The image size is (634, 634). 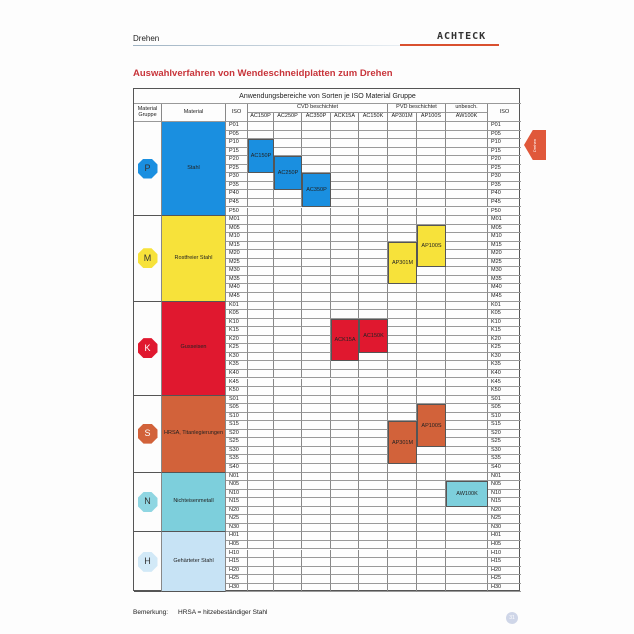 What do you see at coordinates (237, 511) in the screenshot?
I see `iso-code: N20` at bounding box center [237, 511].